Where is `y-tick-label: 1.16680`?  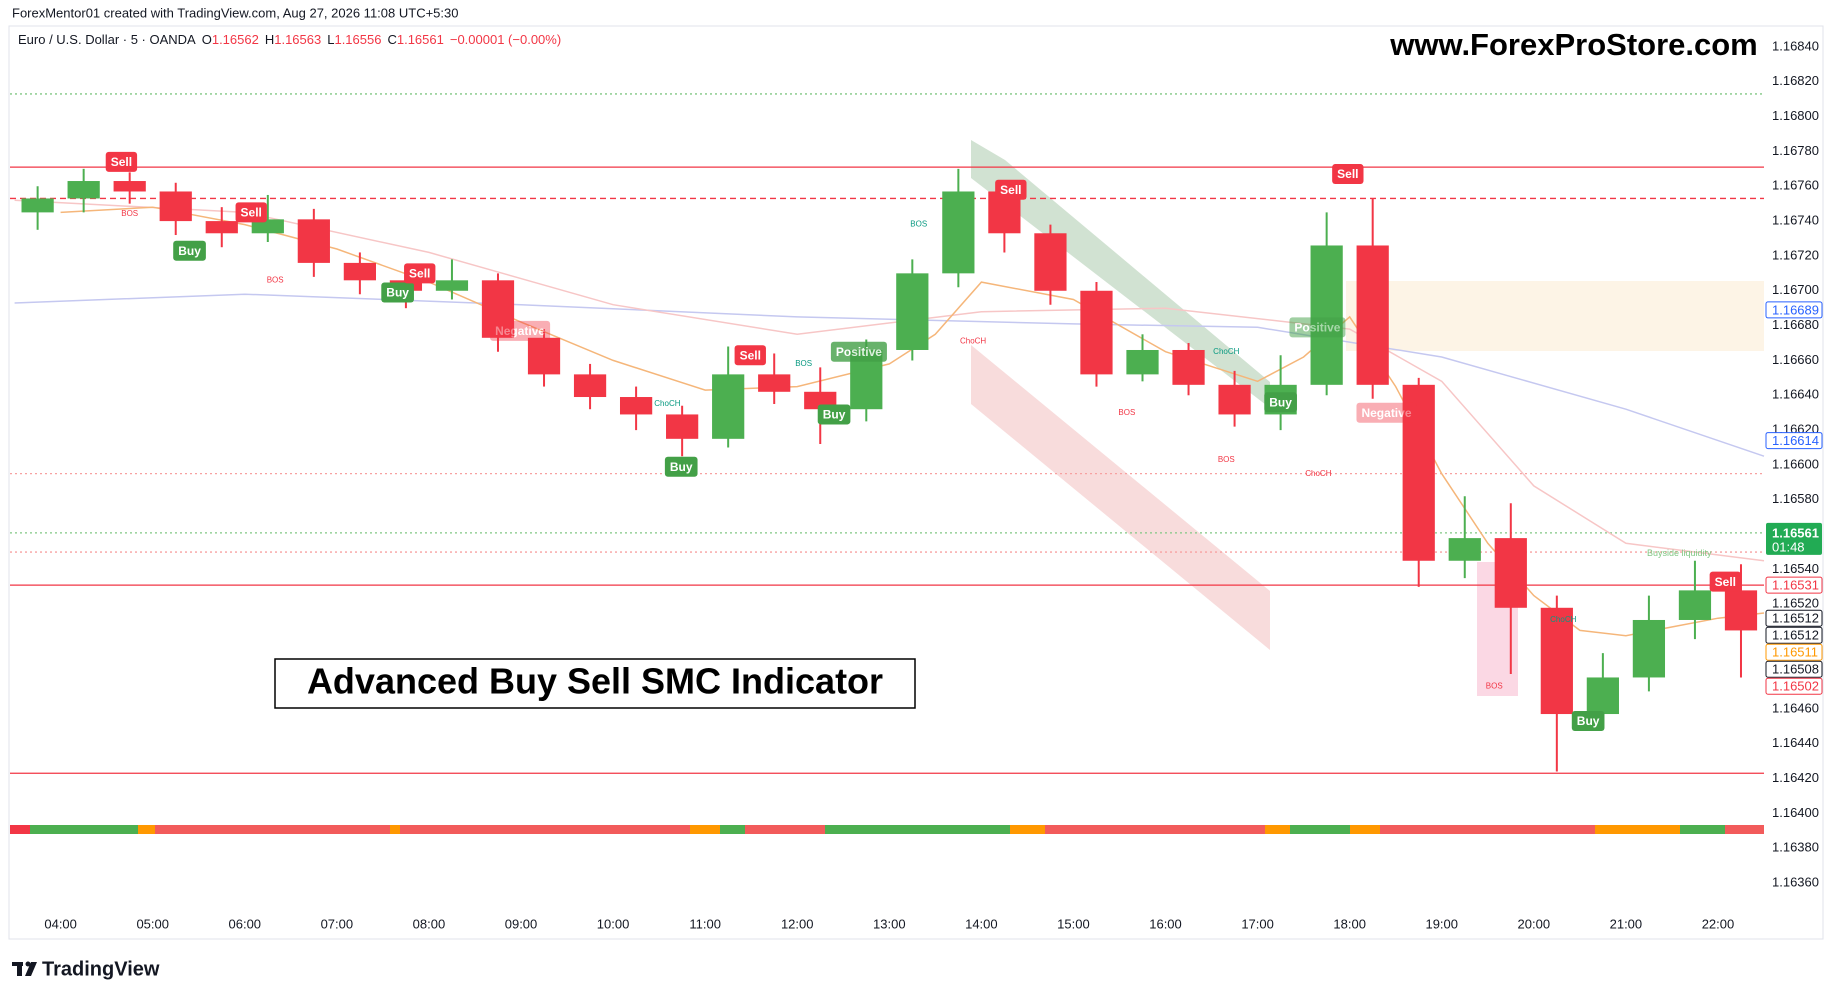
y-tick-label: 1.16680 is located at coordinates (1795, 324).